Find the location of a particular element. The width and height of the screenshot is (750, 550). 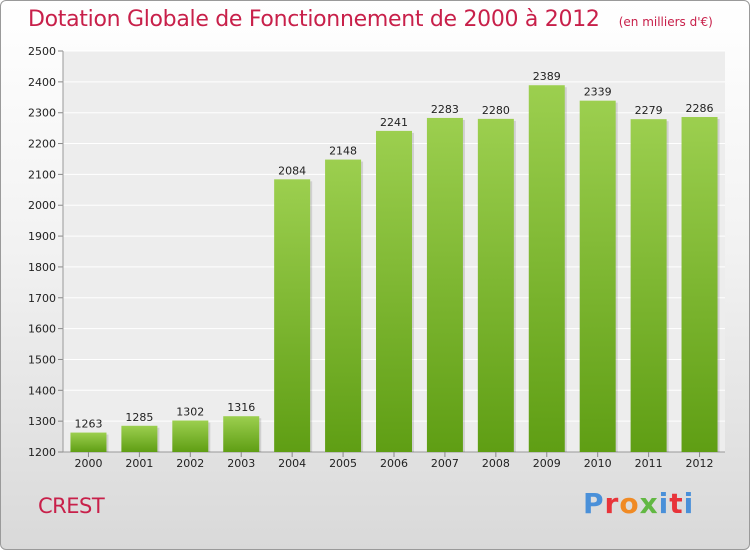

y-tick-label: 2000 is located at coordinates (42, 205).